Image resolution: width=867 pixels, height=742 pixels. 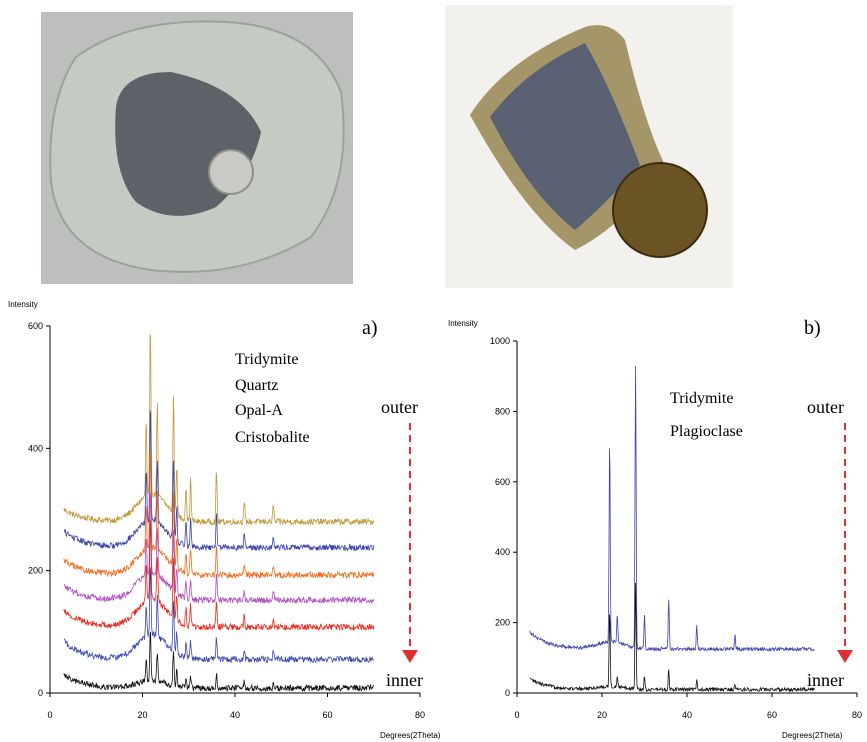 What do you see at coordinates (516, 715) in the screenshot?
I see `chart-b-xtick-label: 0` at bounding box center [516, 715].